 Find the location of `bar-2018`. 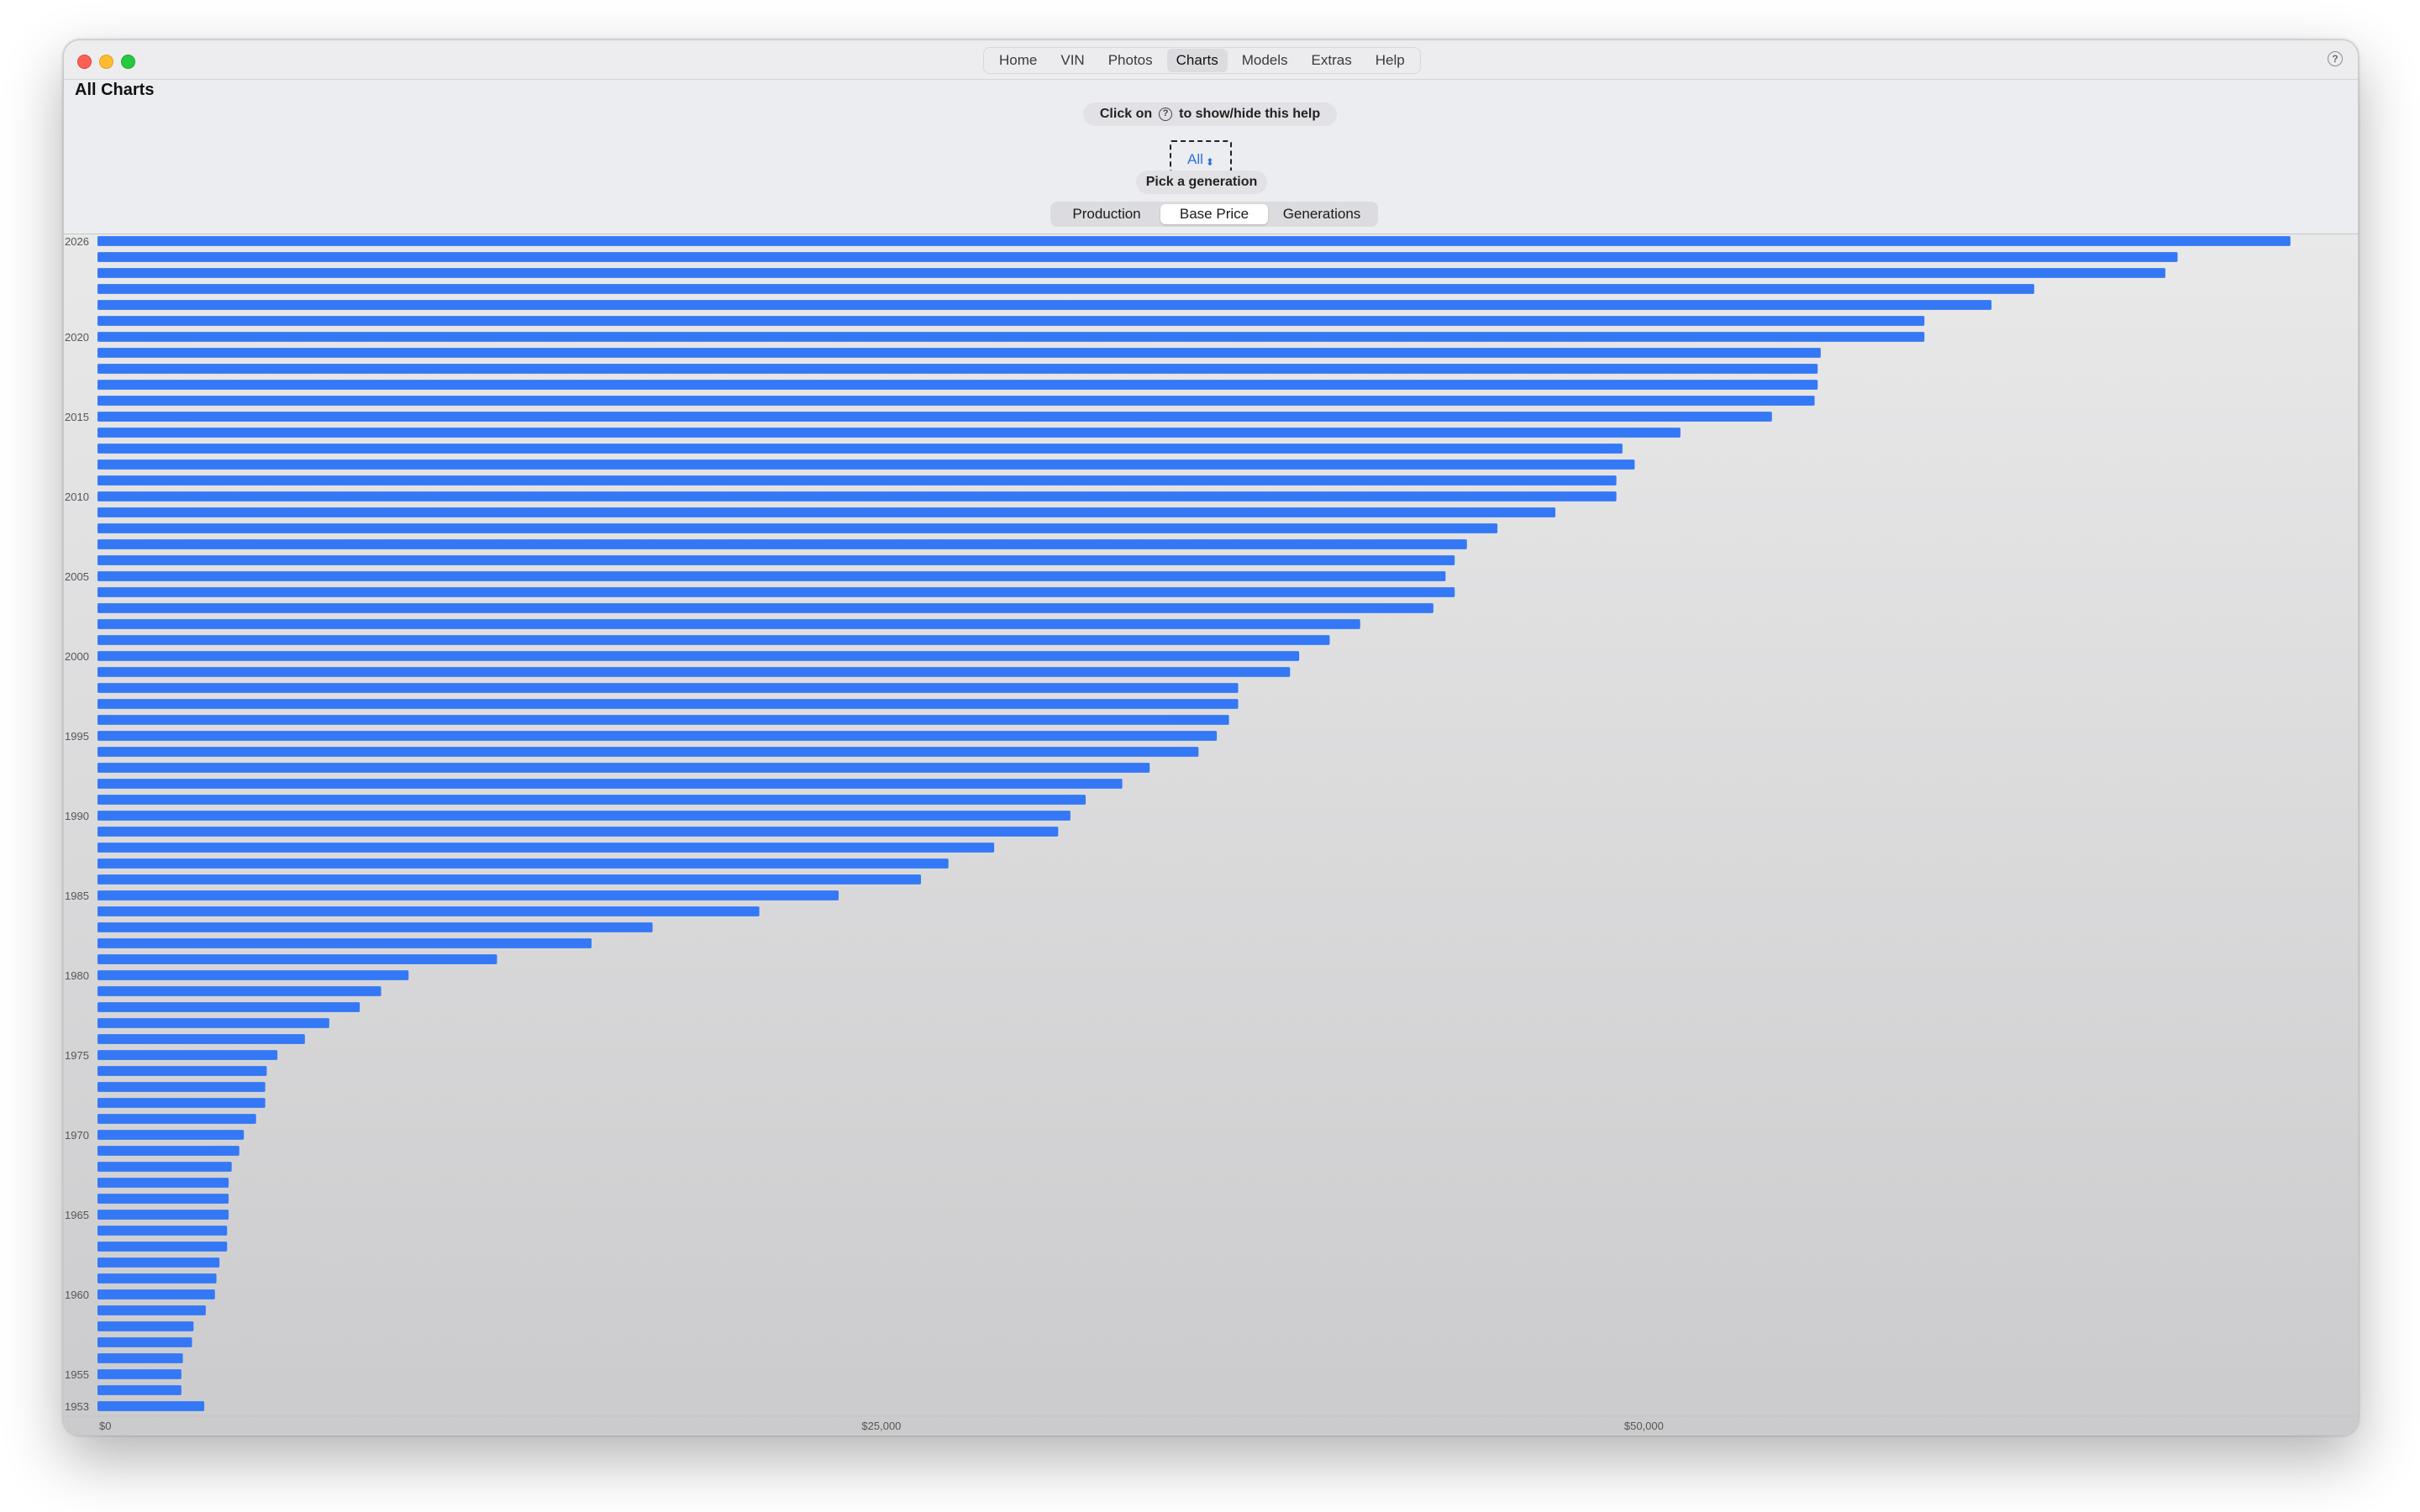

bar-2018 is located at coordinates (958, 369).